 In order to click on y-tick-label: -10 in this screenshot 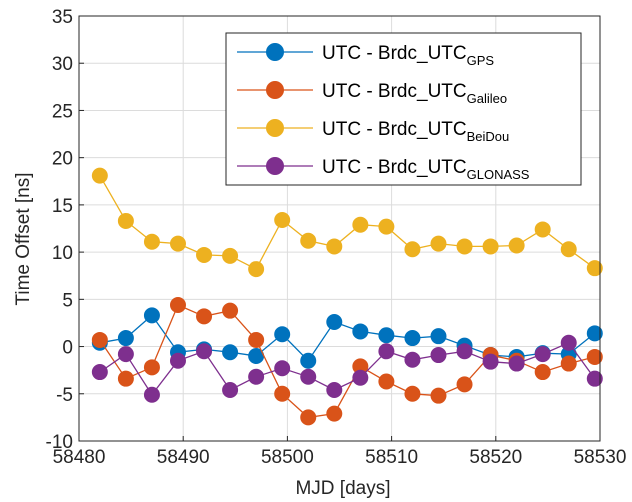, I will do `click(59, 442)`.